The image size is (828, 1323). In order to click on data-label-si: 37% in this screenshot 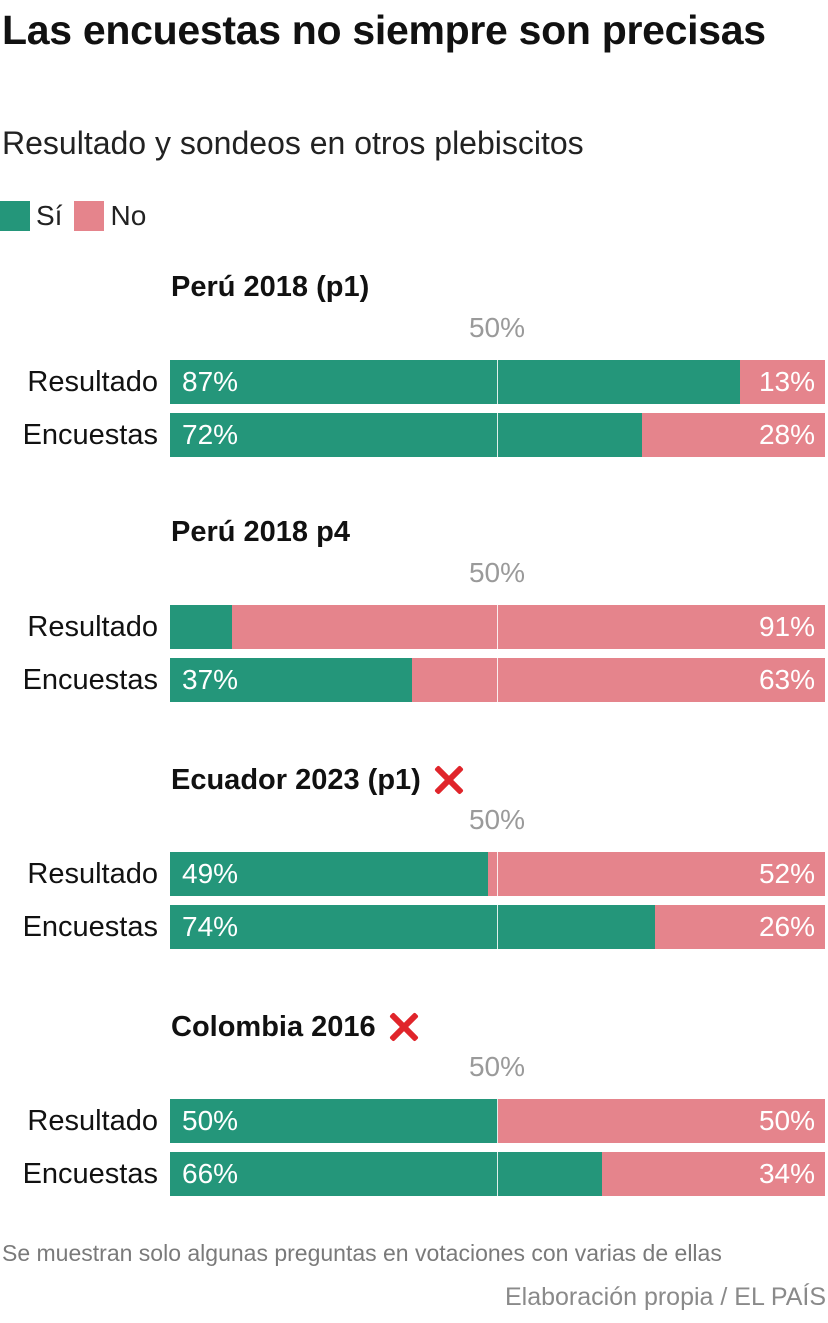, I will do `click(210, 679)`.